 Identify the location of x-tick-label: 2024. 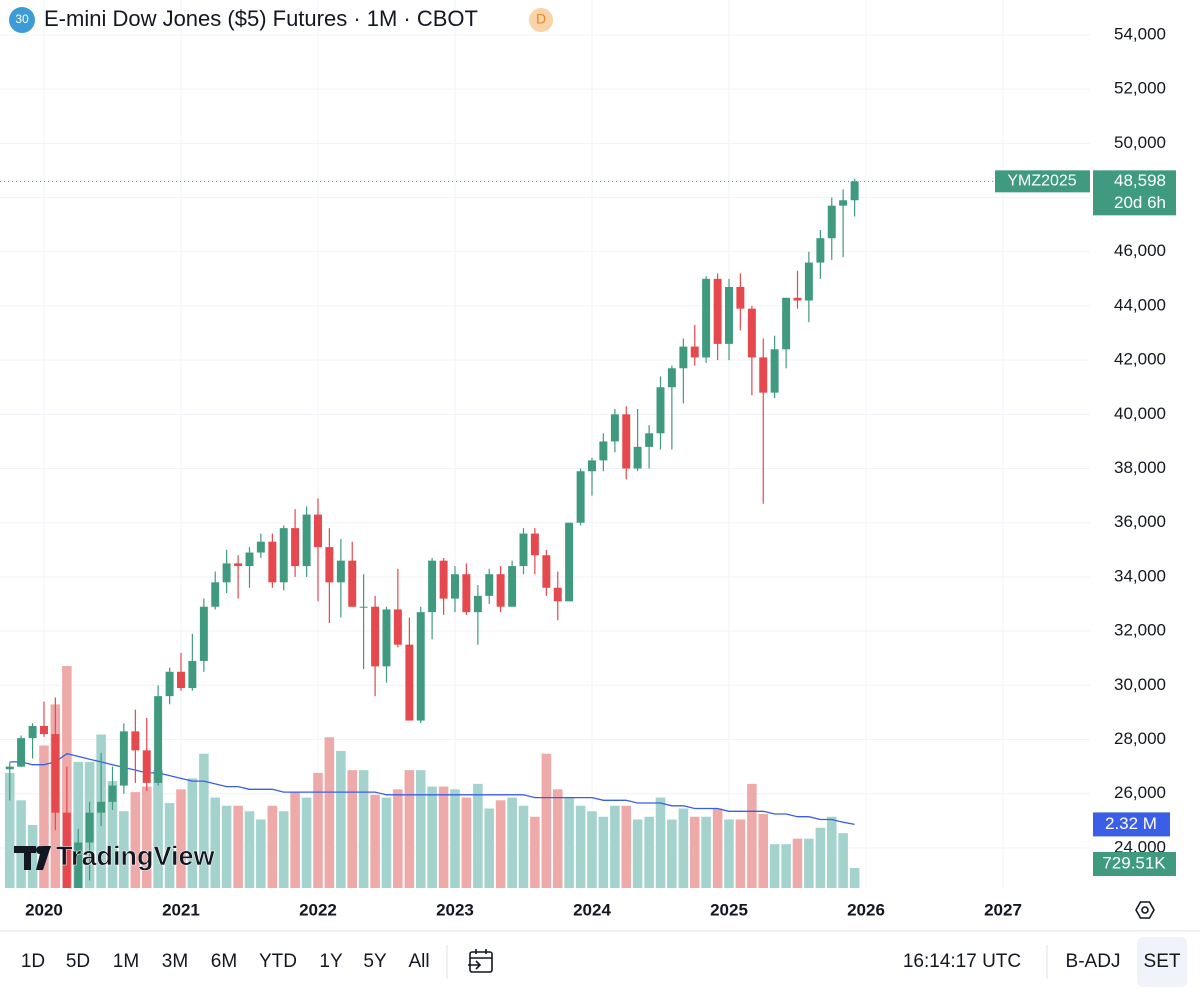
(592, 909).